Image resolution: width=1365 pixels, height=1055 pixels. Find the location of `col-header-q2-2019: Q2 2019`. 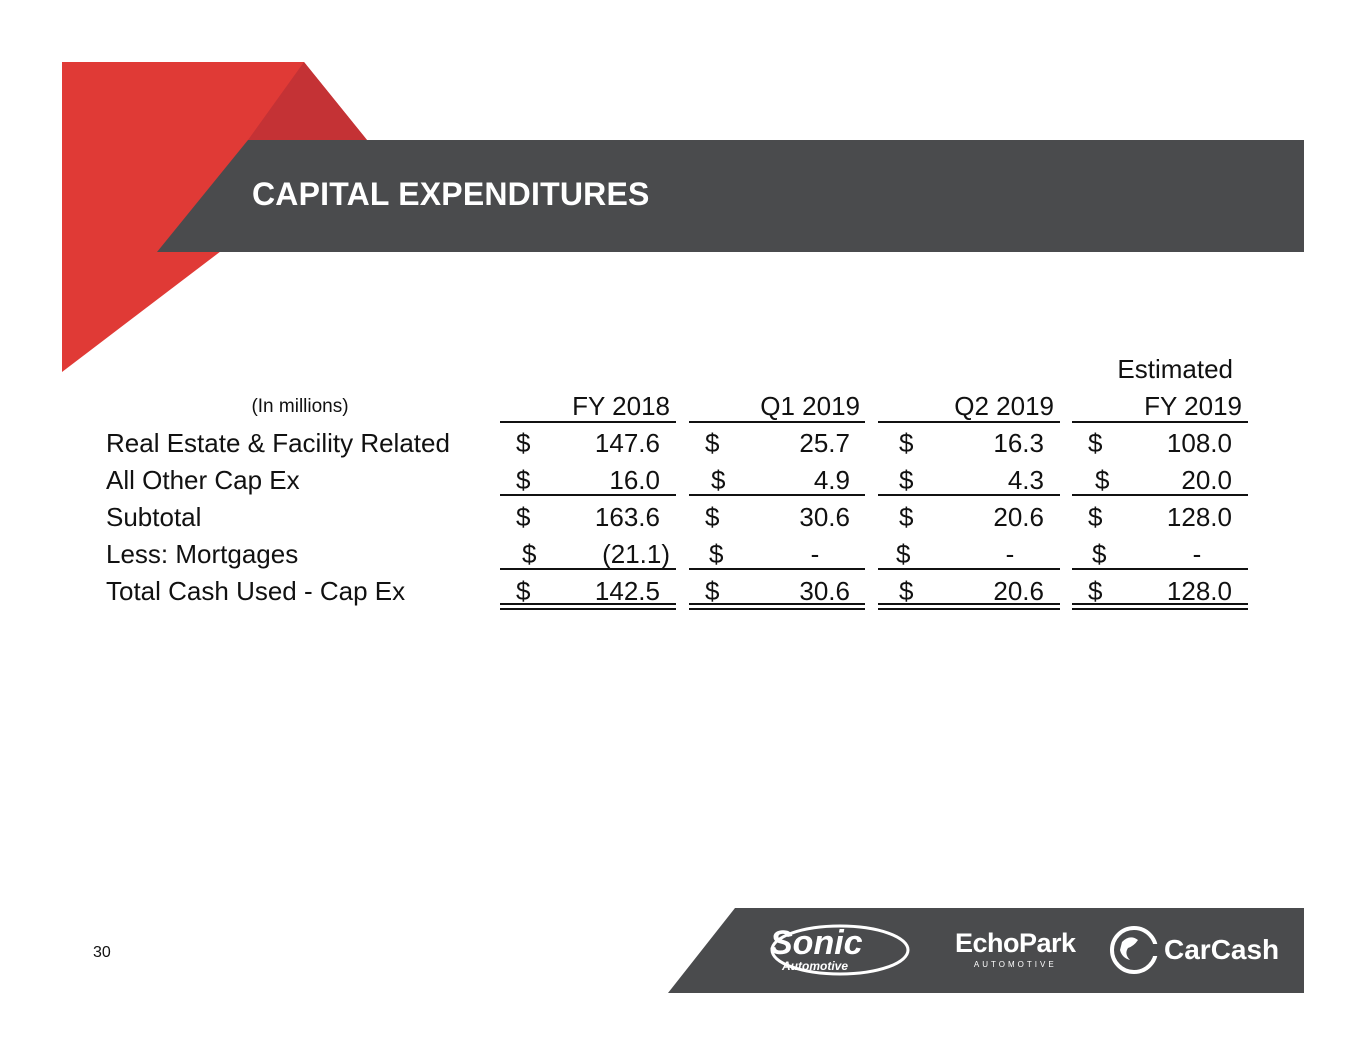

col-header-q2-2019: Q2 2019 is located at coordinates (1004, 406).